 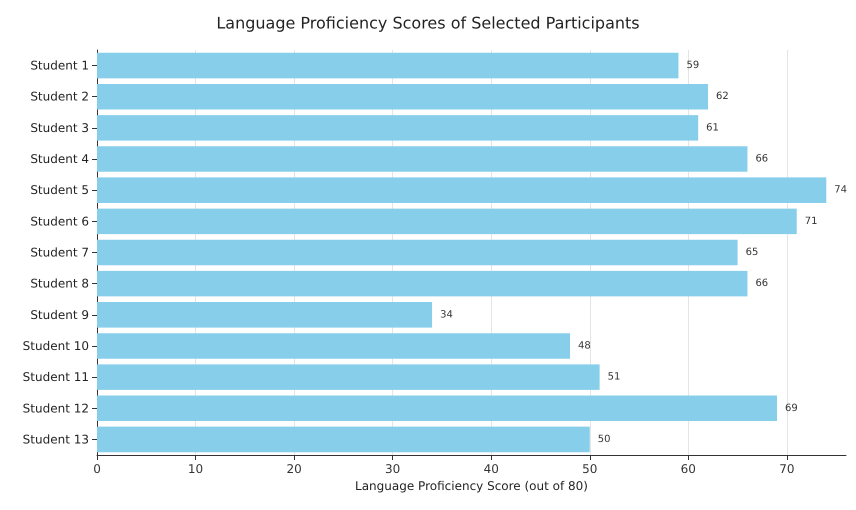 What do you see at coordinates (59, 159) in the screenshot?
I see `y-tick-label: Student 4` at bounding box center [59, 159].